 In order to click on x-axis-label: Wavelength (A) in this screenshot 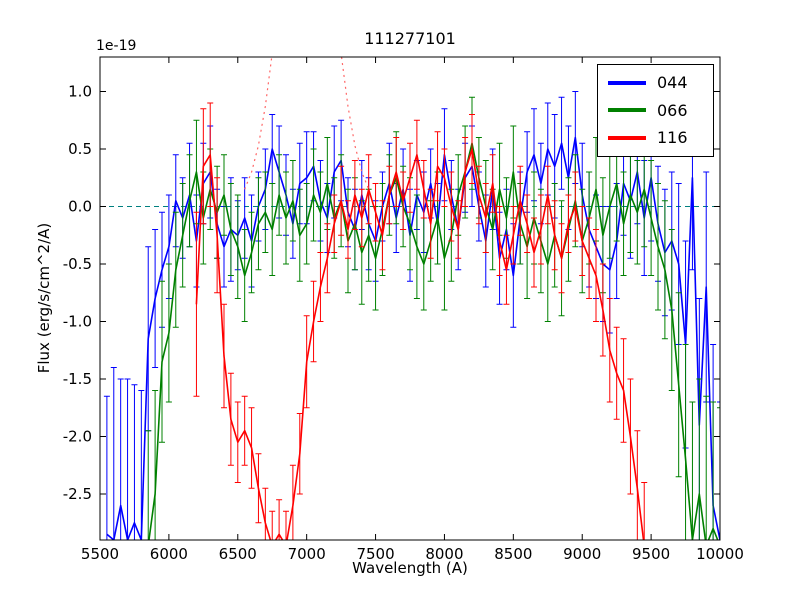, I will do `click(410, 568)`.